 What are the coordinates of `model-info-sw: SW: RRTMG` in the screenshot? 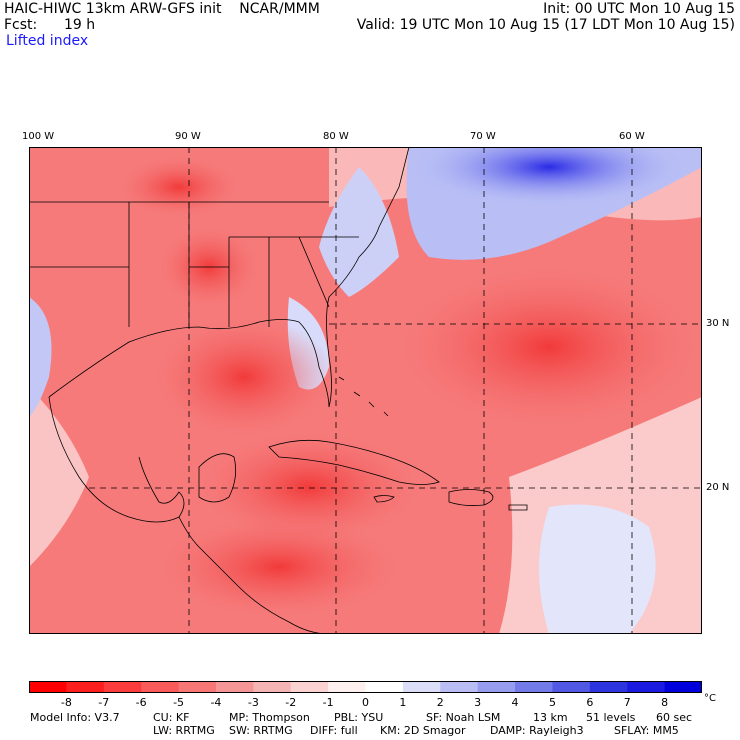 It's located at (261, 730).